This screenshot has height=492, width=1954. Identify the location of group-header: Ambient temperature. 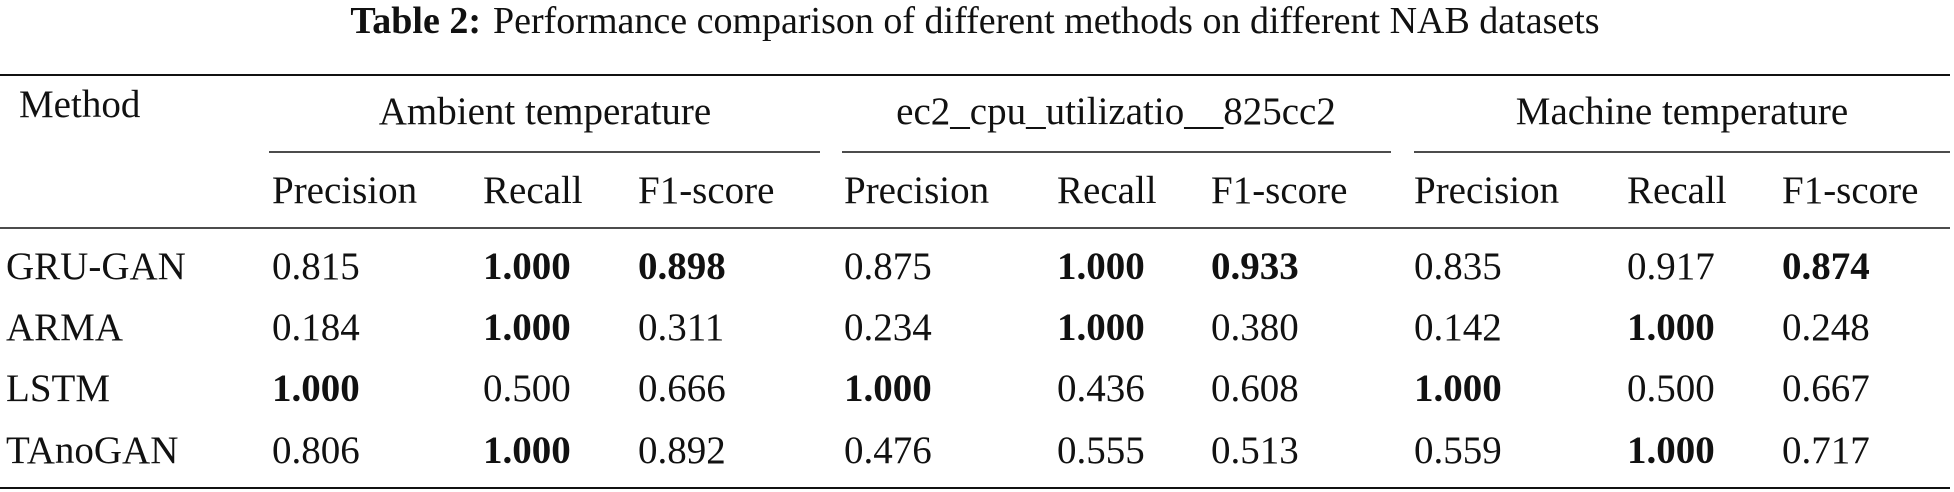
(545, 111).